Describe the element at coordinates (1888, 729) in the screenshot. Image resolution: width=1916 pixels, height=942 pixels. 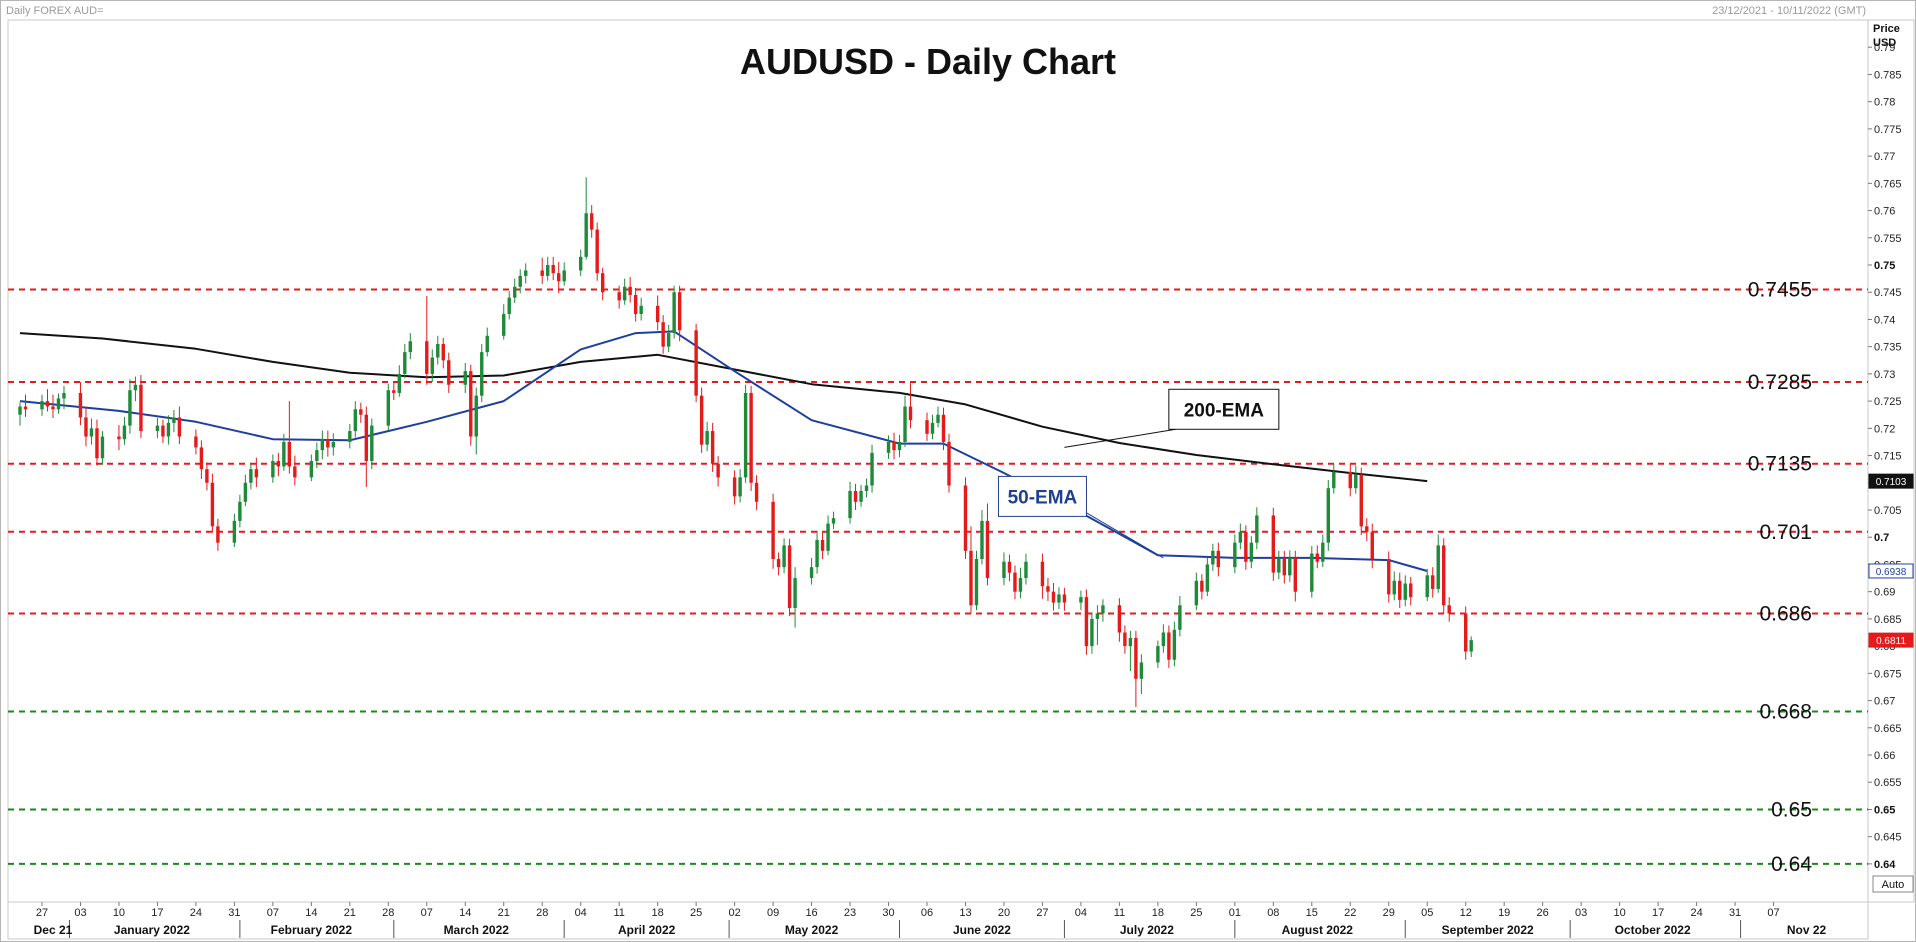
I see `price-tick-label: 0.665` at that location.